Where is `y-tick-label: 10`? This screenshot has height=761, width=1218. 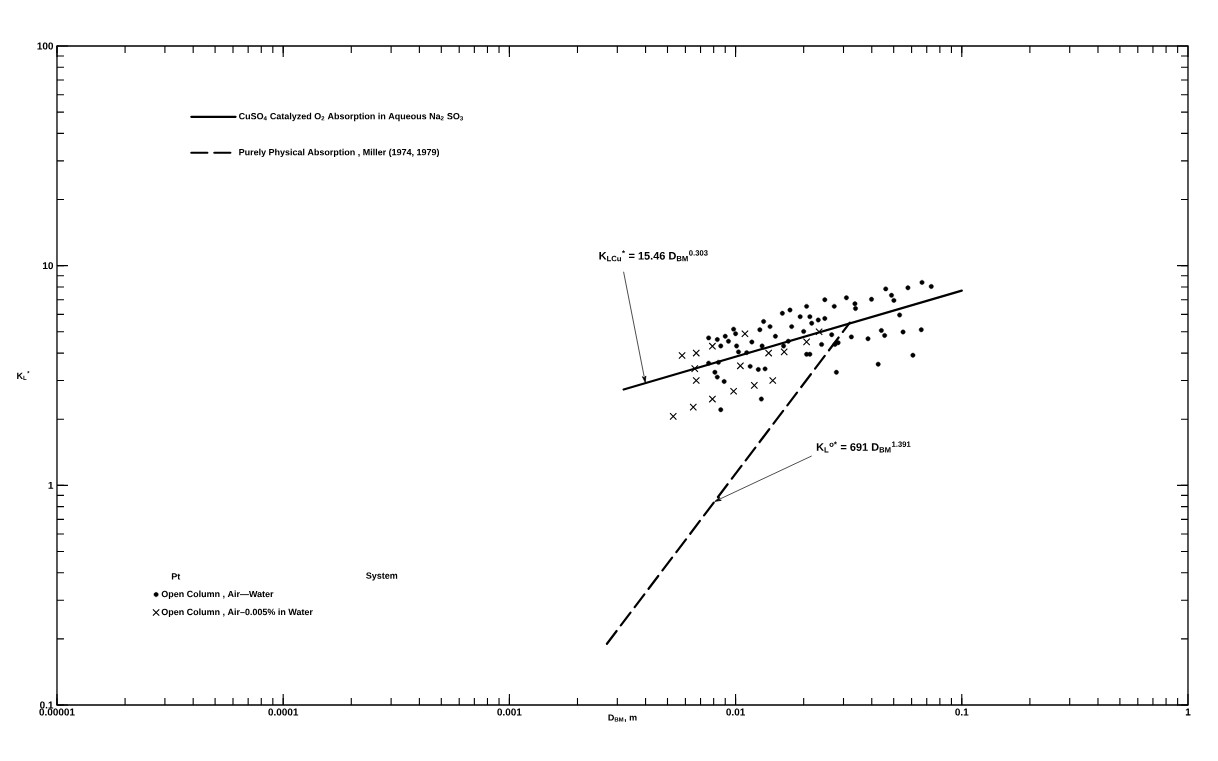 y-tick-label: 10 is located at coordinates (48, 266).